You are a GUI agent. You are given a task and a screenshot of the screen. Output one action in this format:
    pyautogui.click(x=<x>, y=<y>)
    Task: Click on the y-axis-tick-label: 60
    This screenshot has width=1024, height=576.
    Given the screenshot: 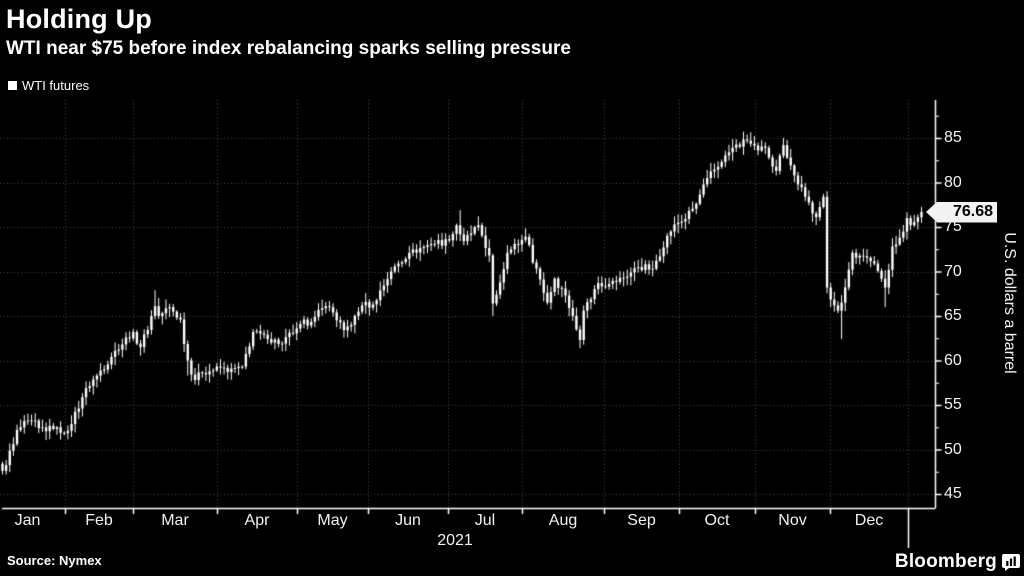 What is the action you would take?
    pyautogui.click(x=953, y=360)
    